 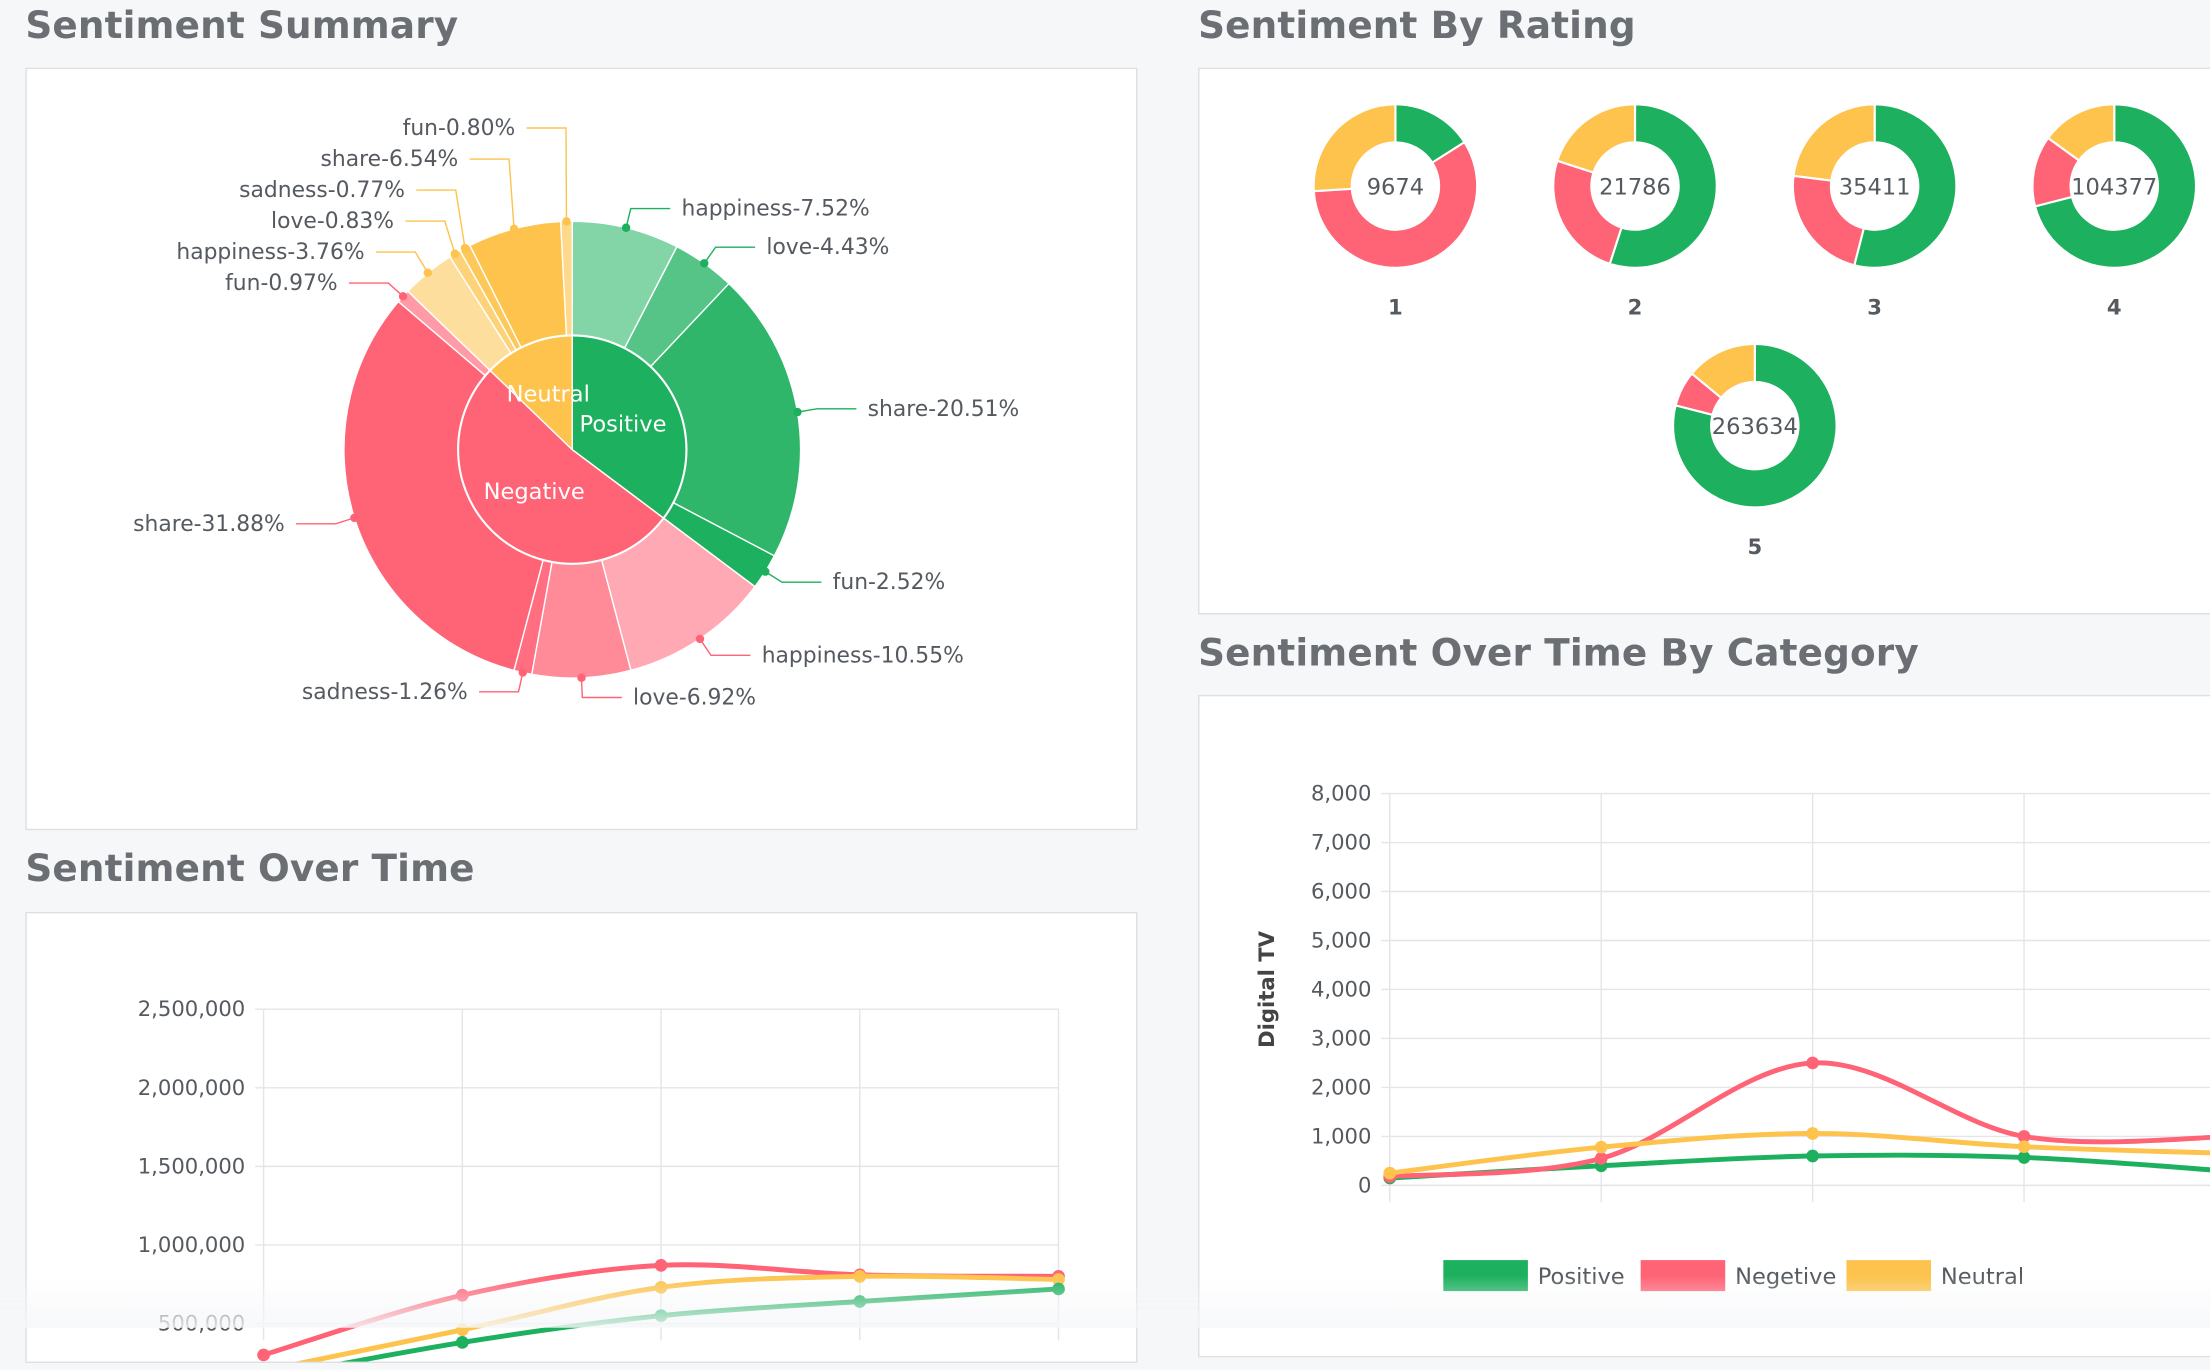 What do you see at coordinates (863, 655) in the screenshot?
I see `sunburst-label: happiness-10.55%` at bounding box center [863, 655].